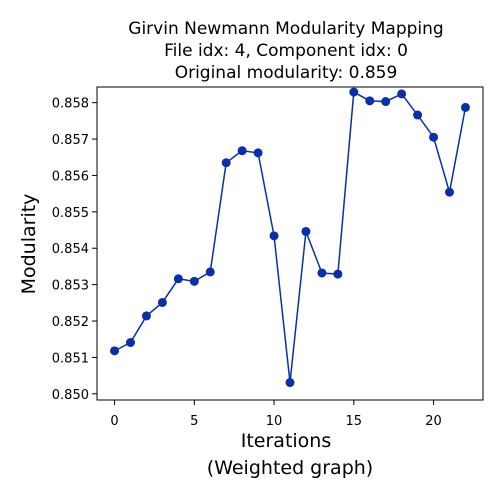 The width and height of the screenshot is (500, 500). Describe the element at coordinates (70, 176) in the screenshot. I see `y-tick-label: 0.856` at that location.